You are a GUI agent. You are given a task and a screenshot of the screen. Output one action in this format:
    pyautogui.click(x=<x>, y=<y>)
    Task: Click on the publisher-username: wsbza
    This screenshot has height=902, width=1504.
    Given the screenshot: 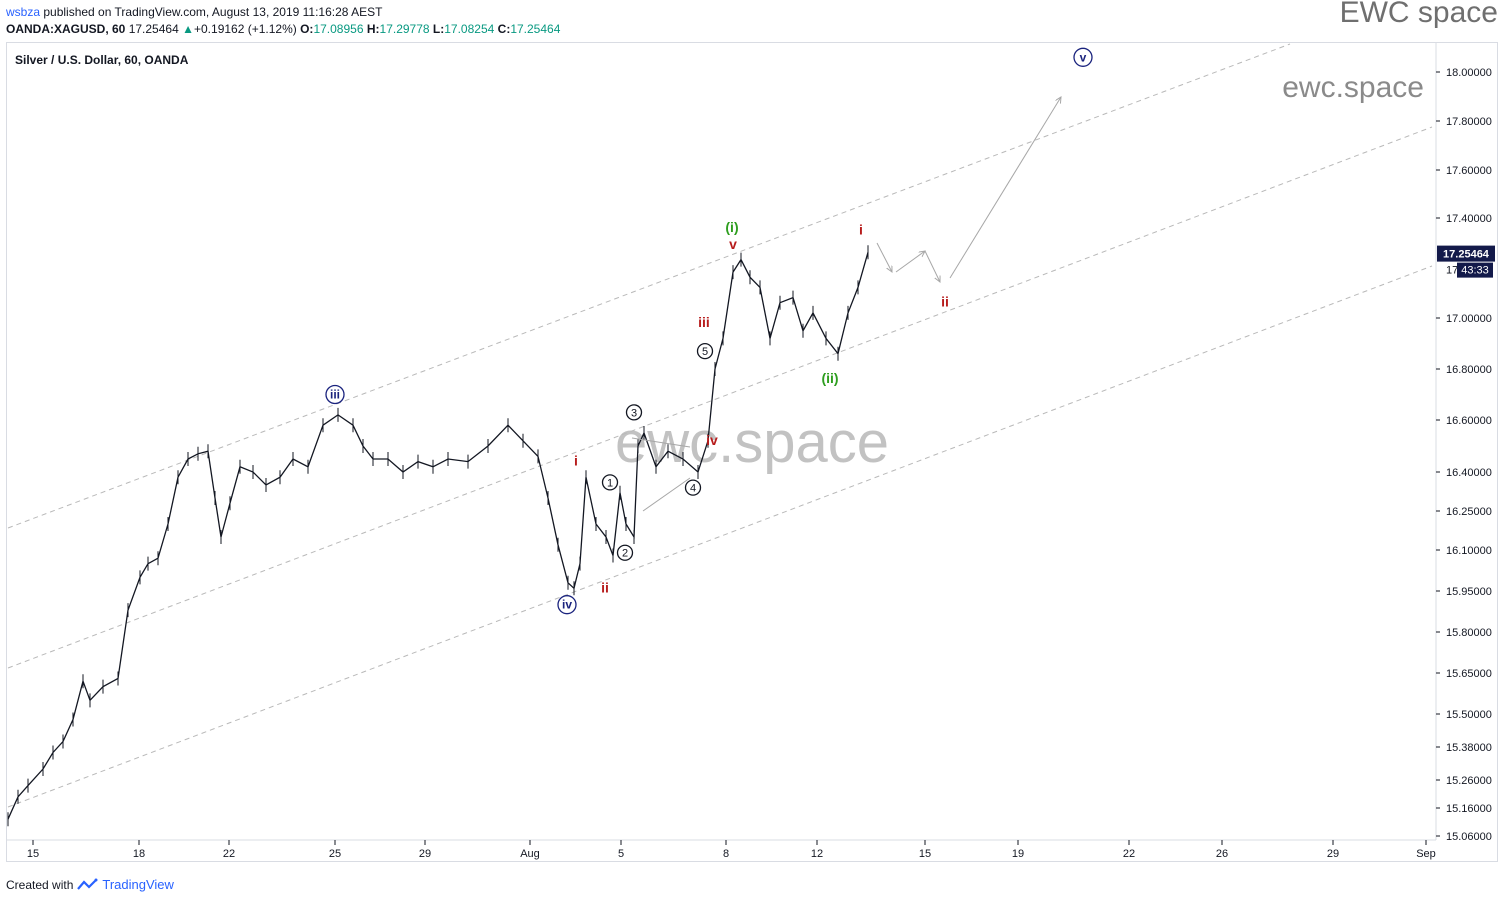 What is the action you would take?
    pyautogui.click(x=23, y=12)
    